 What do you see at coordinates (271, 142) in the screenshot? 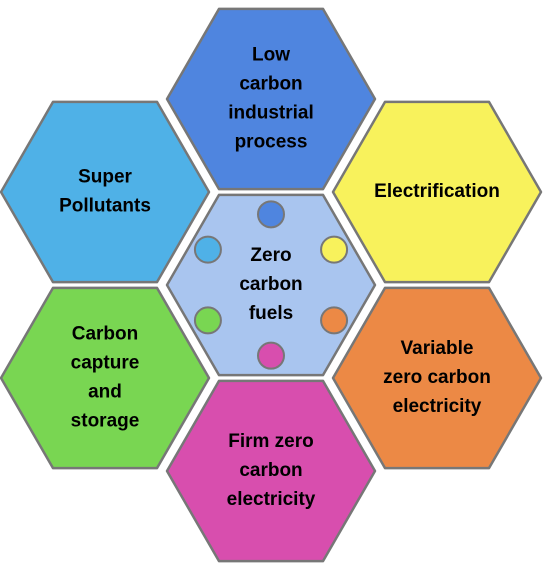
I see `node-label: process` at bounding box center [271, 142].